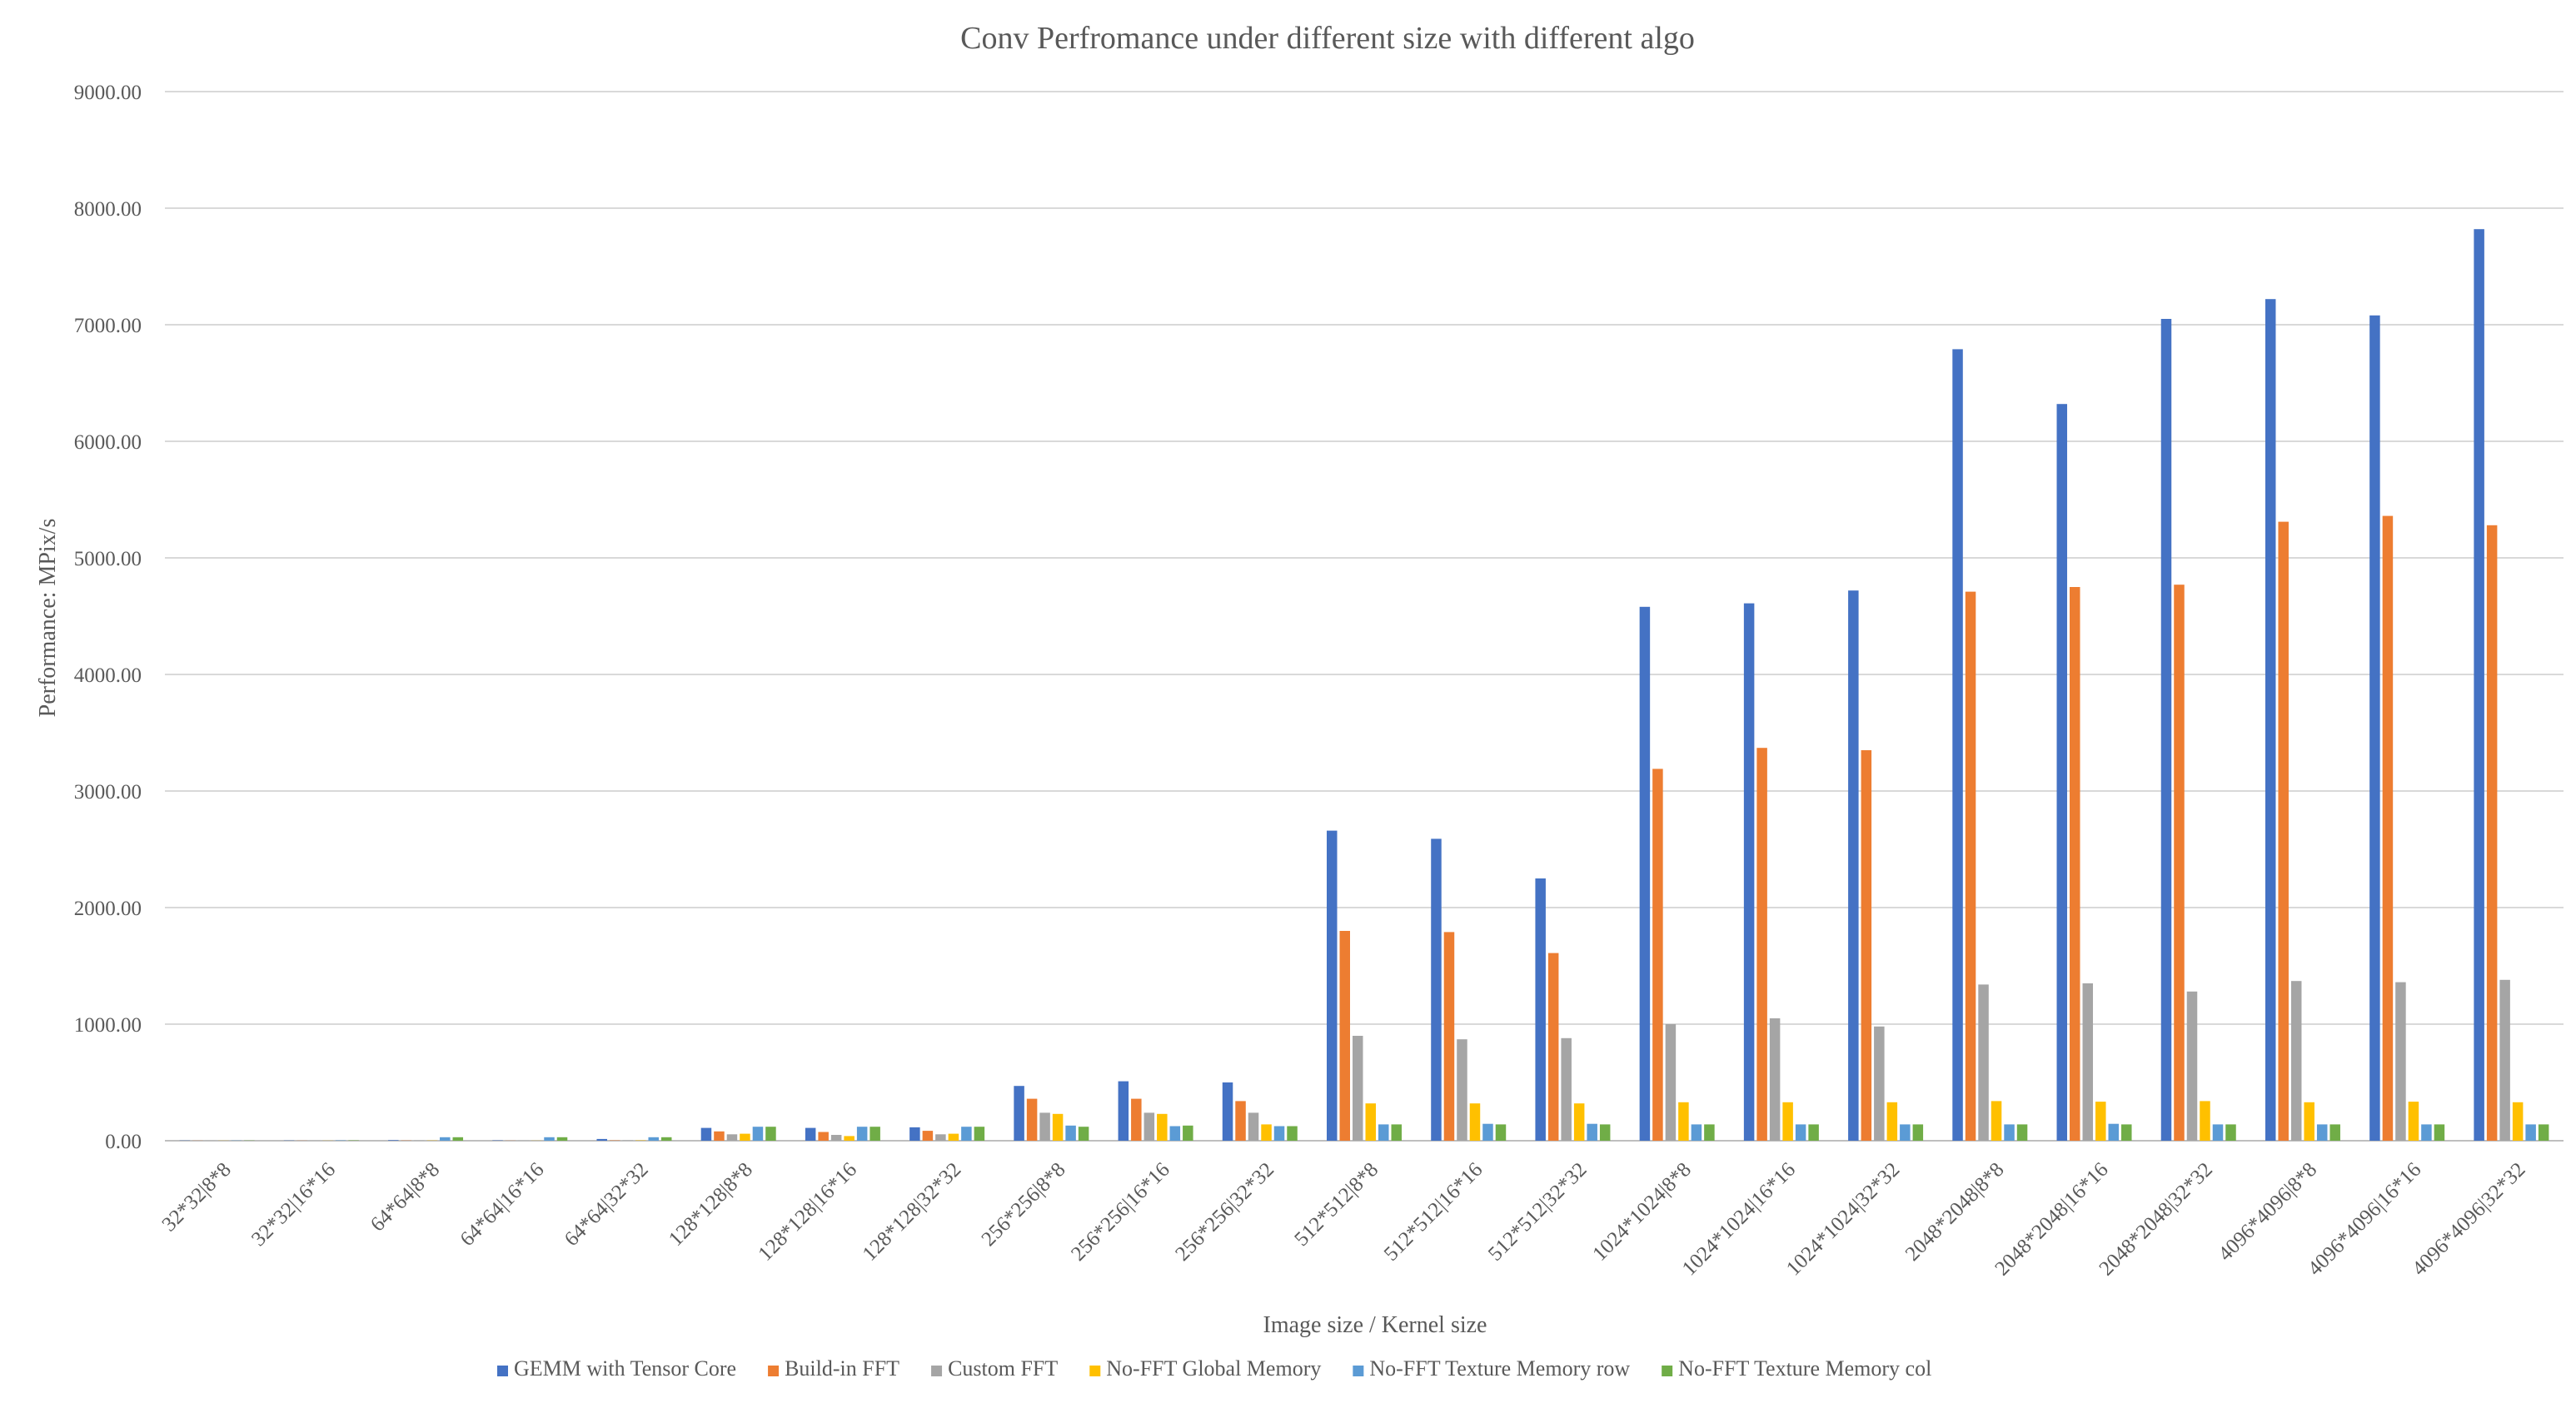 The width and height of the screenshot is (2576, 1408). I want to click on y-tick-label: 0.00, so click(124, 1142).